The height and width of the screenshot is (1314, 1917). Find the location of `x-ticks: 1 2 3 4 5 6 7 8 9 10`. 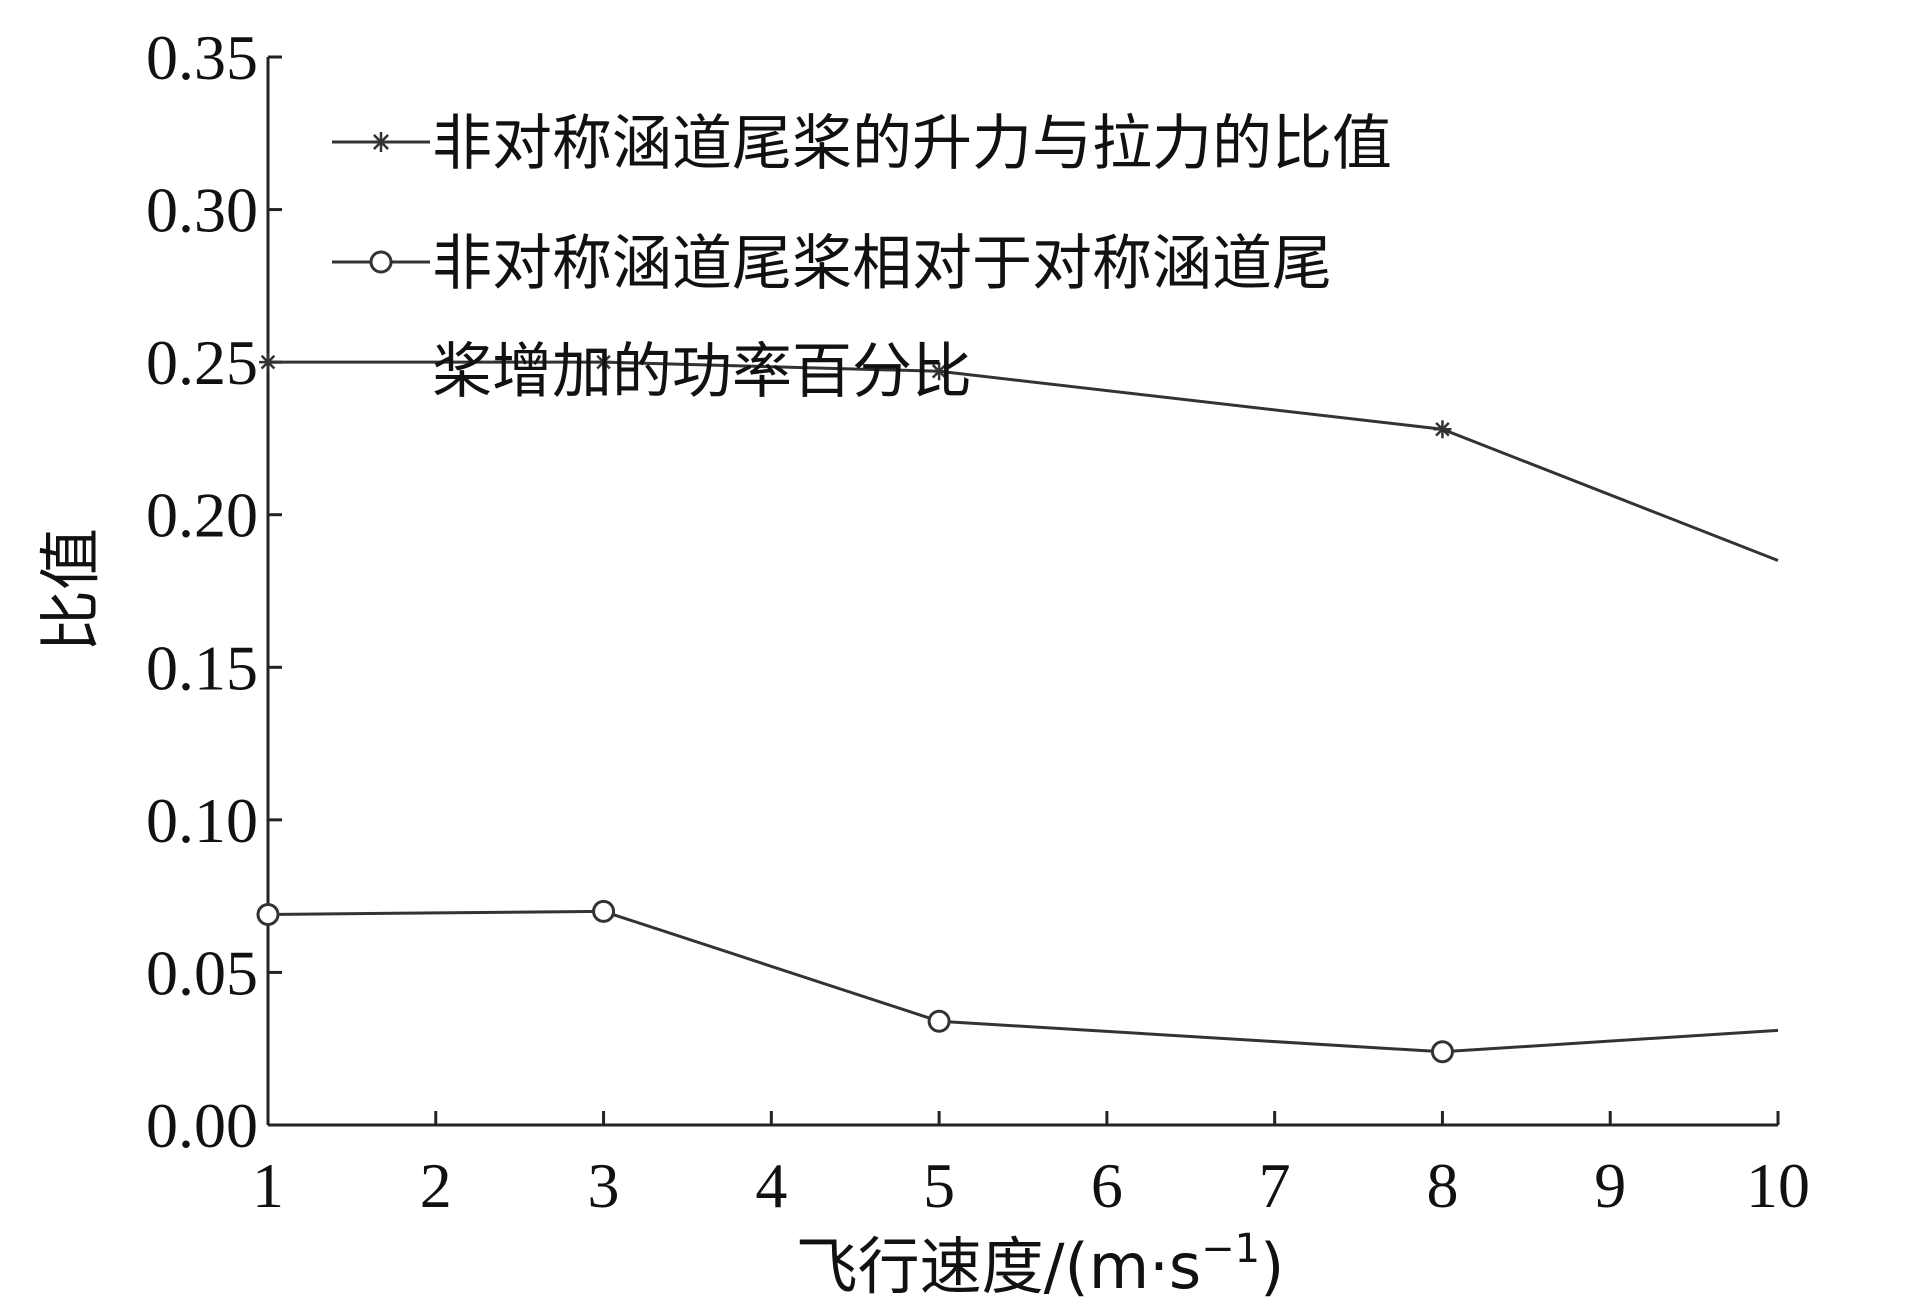

x-ticks: 1 2 3 4 5 6 7 8 9 10 is located at coordinates (1031, 1166).